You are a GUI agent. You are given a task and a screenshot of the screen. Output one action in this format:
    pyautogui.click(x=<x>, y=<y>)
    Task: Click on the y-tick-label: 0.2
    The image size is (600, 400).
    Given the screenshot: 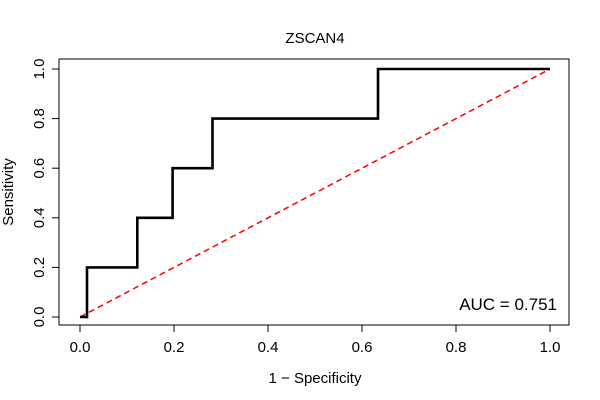 What is the action you would take?
    pyautogui.click(x=39, y=267)
    